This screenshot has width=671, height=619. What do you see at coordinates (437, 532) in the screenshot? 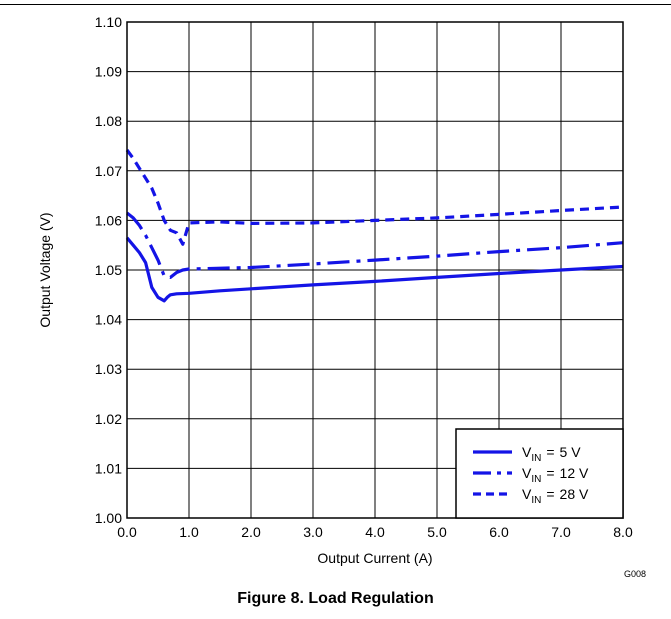
I see `x-tick-label: 5.0` at bounding box center [437, 532].